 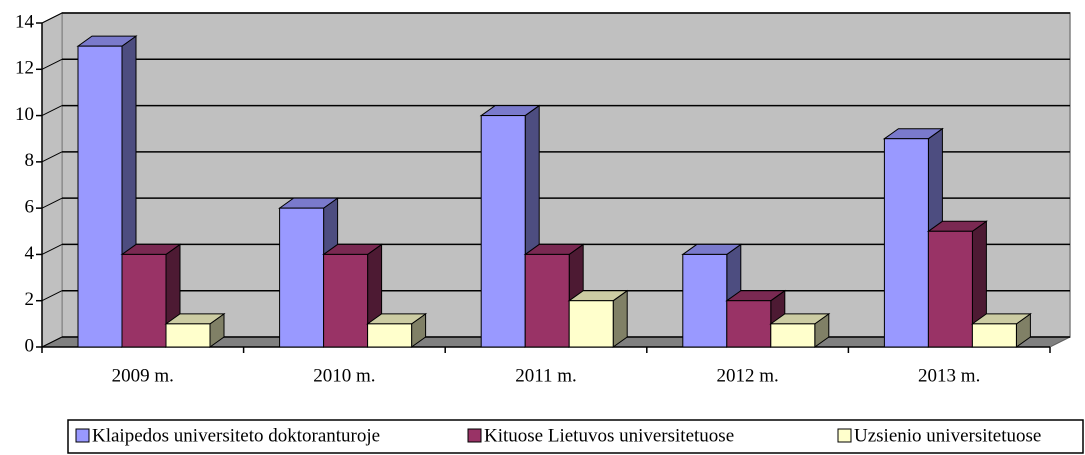 What do you see at coordinates (24, 114) in the screenshot?
I see `y-tick-label: 10` at bounding box center [24, 114].